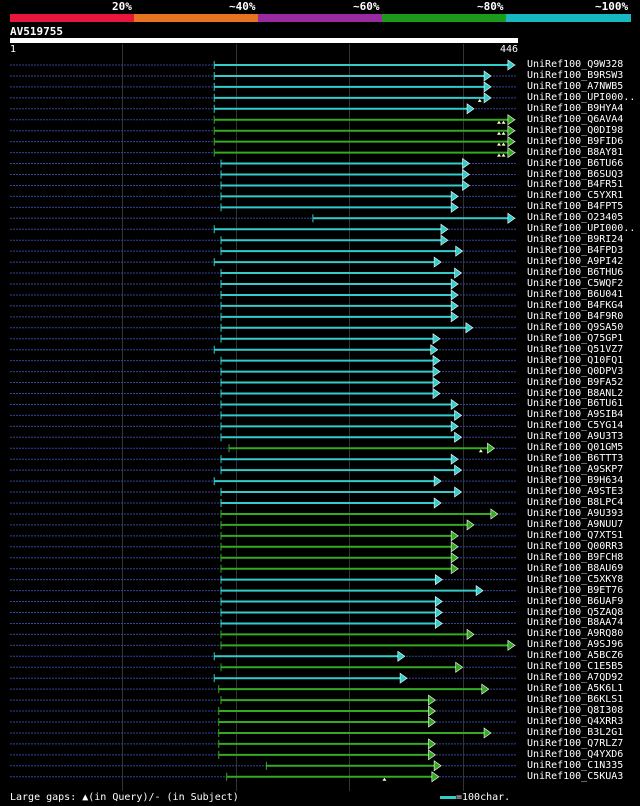  What do you see at coordinates (575, 601) in the screenshot?
I see `hit-label: UniRef100_B6UAF9` at bounding box center [575, 601].